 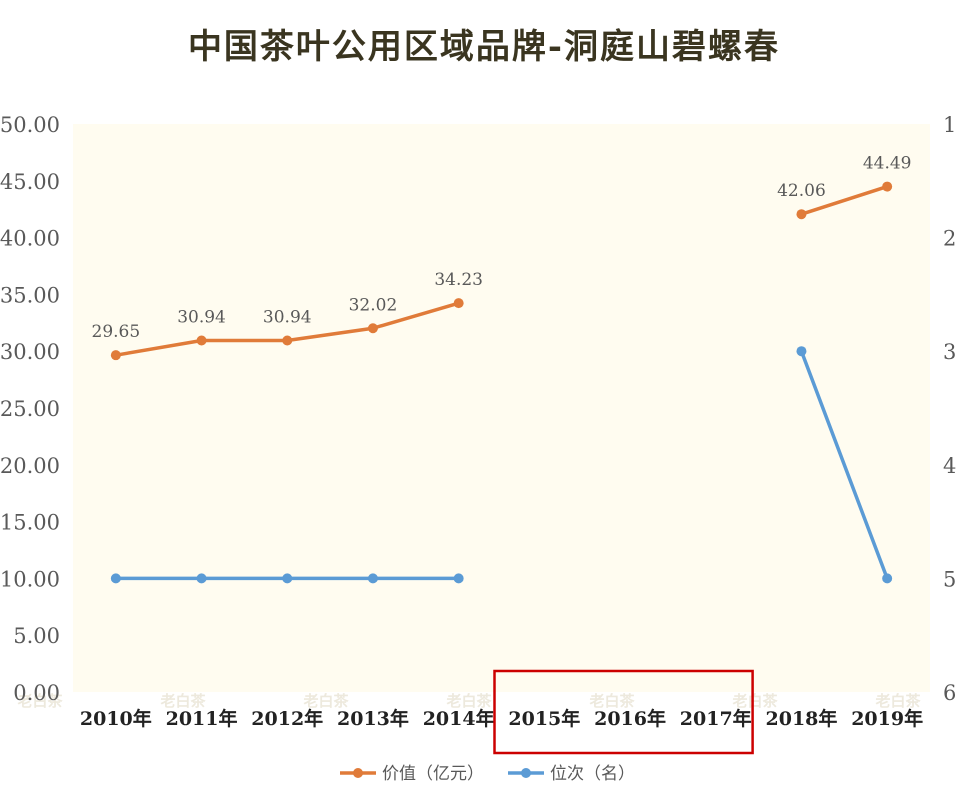 What do you see at coordinates (949, 352) in the screenshot?
I see `right-axis-tick-label: 3` at bounding box center [949, 352].